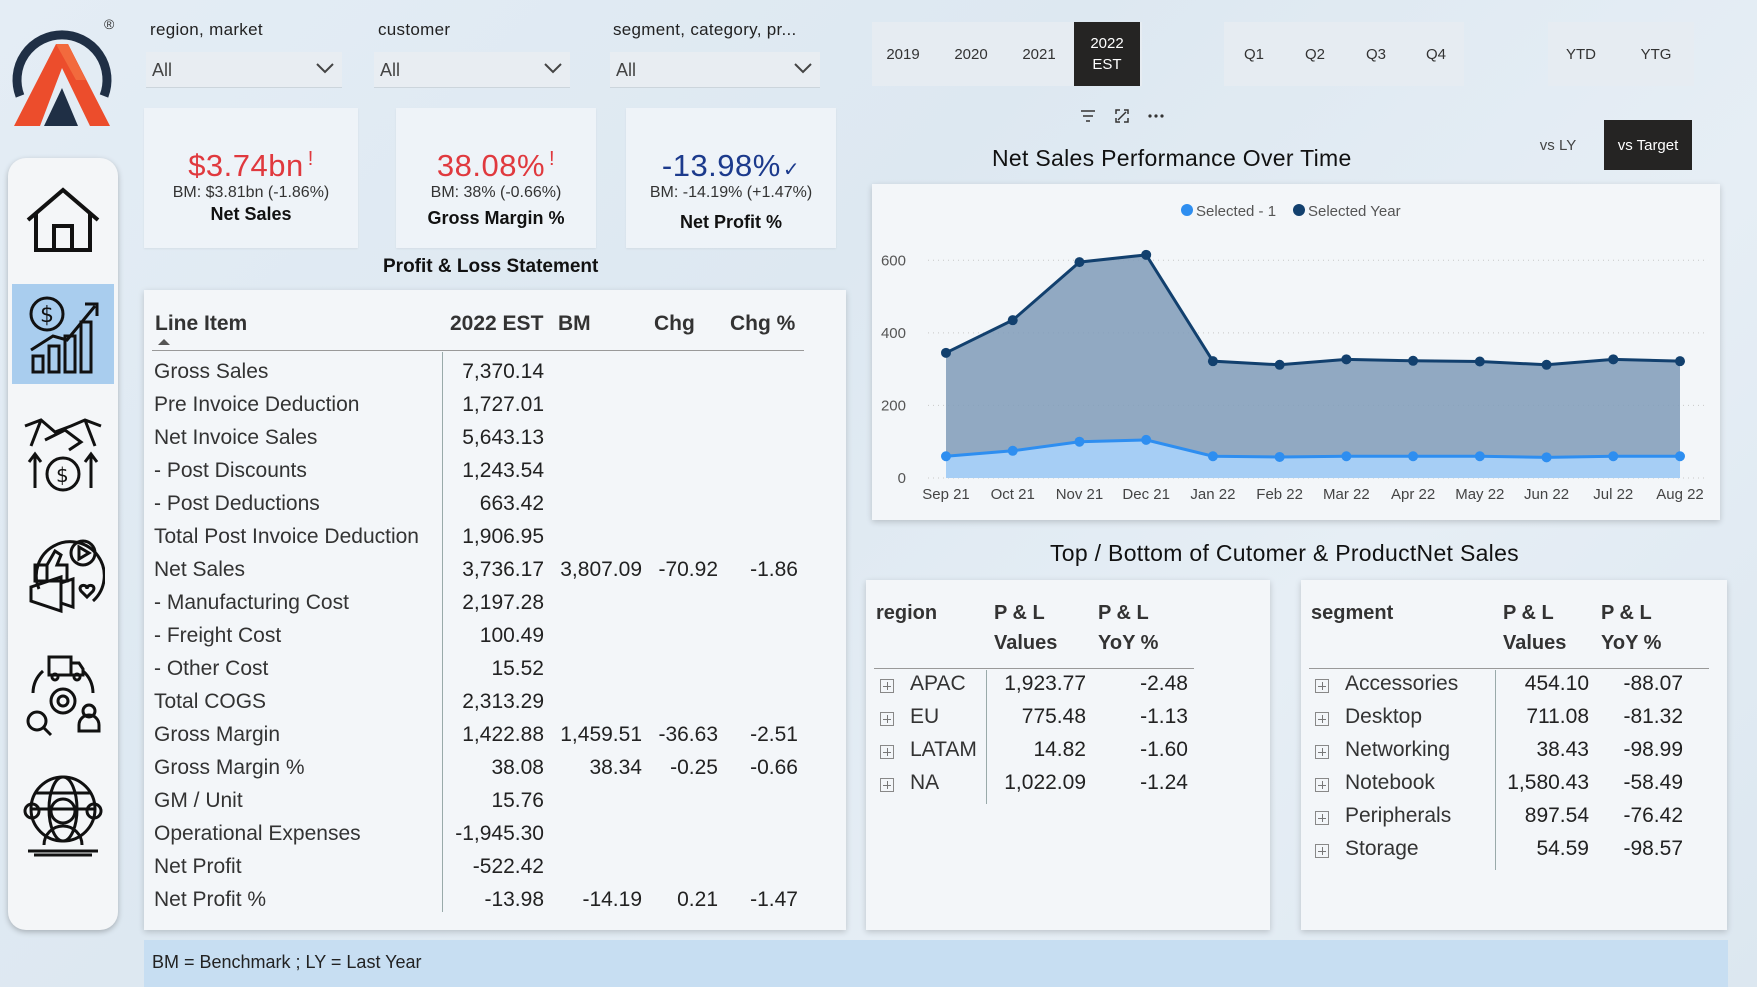 This screenshot has width=1757, height=987. What do you see at coordinates (1514, 853) in the screenshot?
I see `segment-row: Storage 54.59 -98.57` at bounding box center [1514, 853].